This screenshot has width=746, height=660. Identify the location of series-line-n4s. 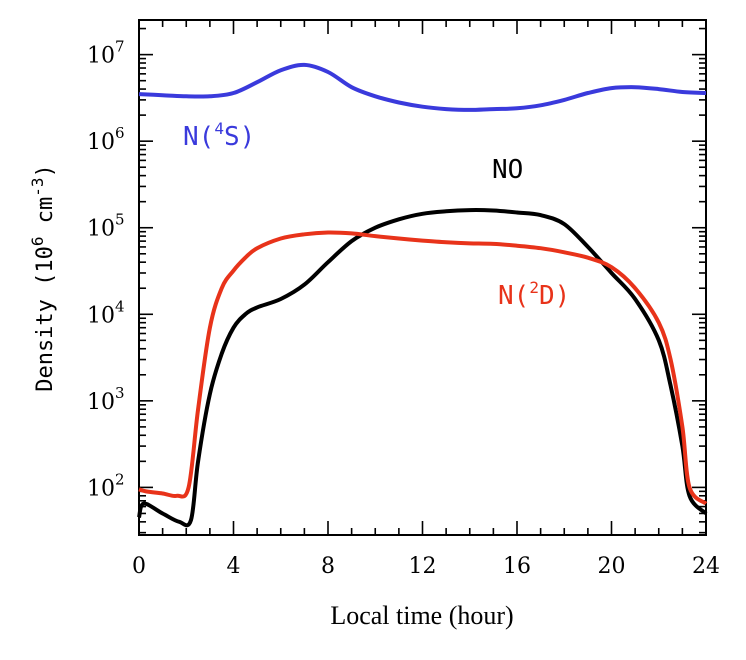
(422, 87).